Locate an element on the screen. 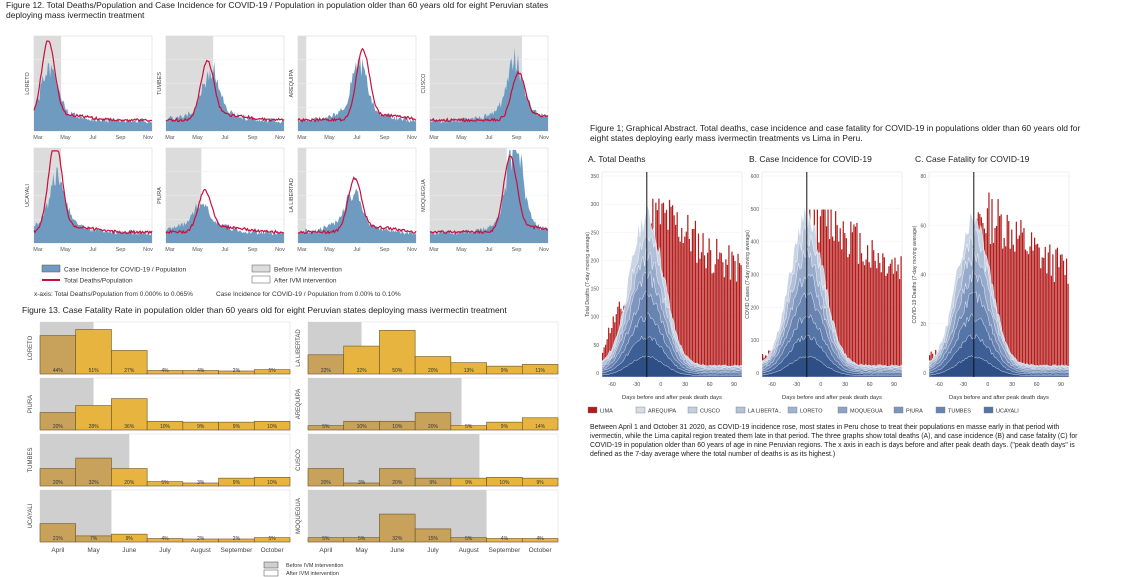 The width and height of the screenshot is (1124, 577). fig12-panel-loreto: LORETO Mar May Jul Sep Nov is located at coordinates (89, 88).